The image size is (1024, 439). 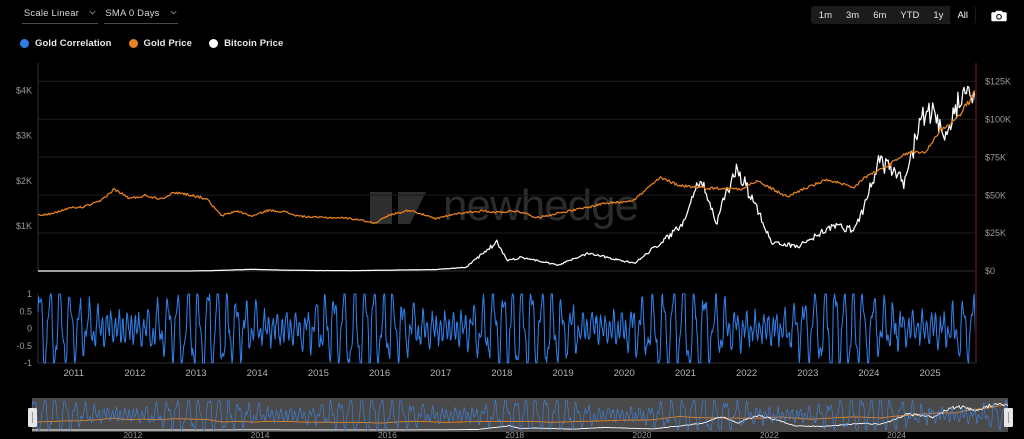 I want to click on x-axis-tick: 2017, so click(x=440, y=373).